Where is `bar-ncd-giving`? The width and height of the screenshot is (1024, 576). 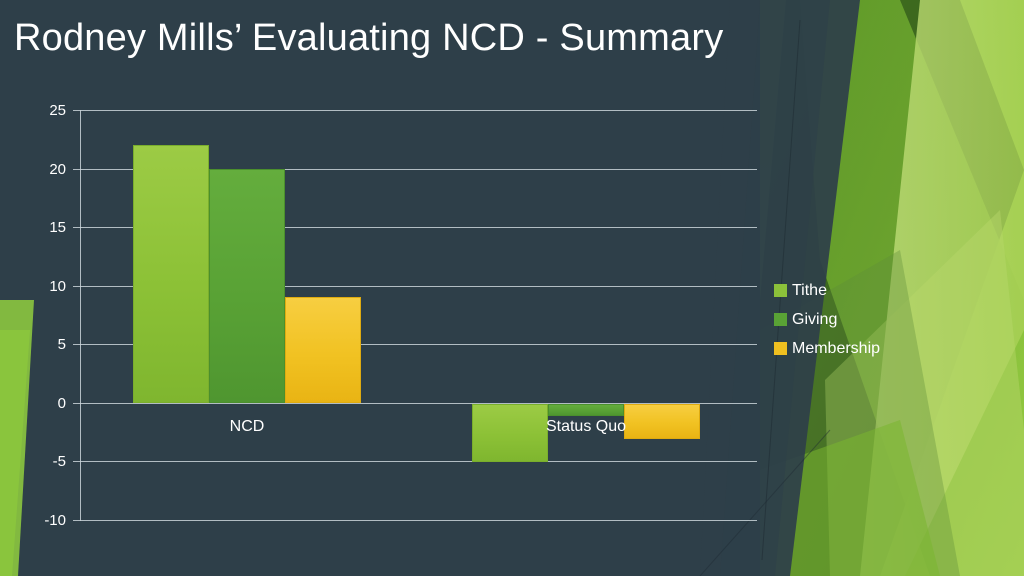 bar-ncd-giving is located at coordinates (247, 286).